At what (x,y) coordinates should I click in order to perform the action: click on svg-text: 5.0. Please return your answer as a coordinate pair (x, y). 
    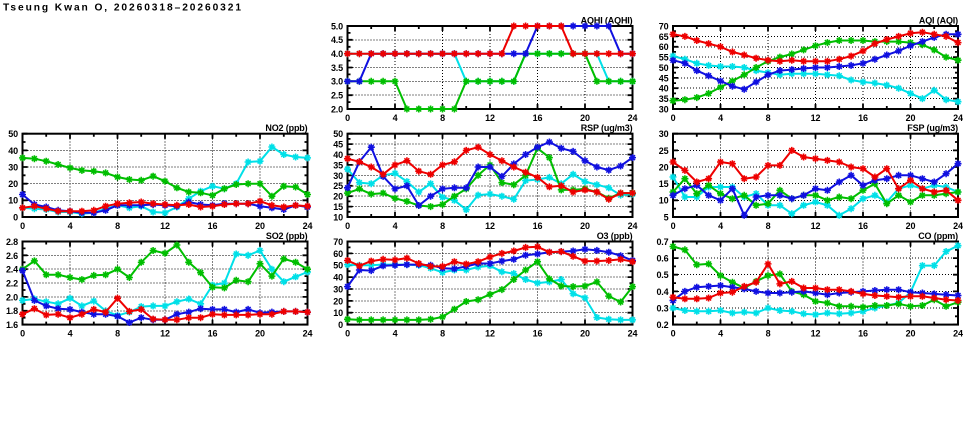
    Looking at the image, I should click on (337, 26).